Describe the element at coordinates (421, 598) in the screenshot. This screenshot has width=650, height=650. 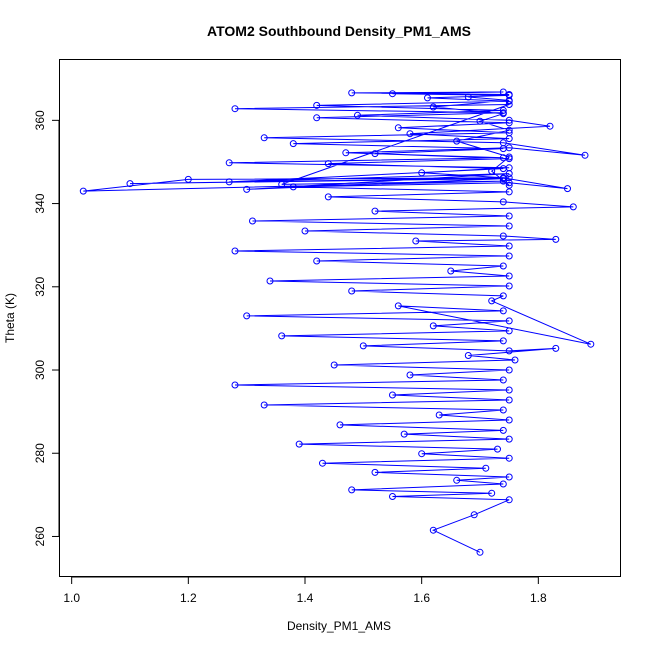
I see `x-tick-label: 1.6` at that location.